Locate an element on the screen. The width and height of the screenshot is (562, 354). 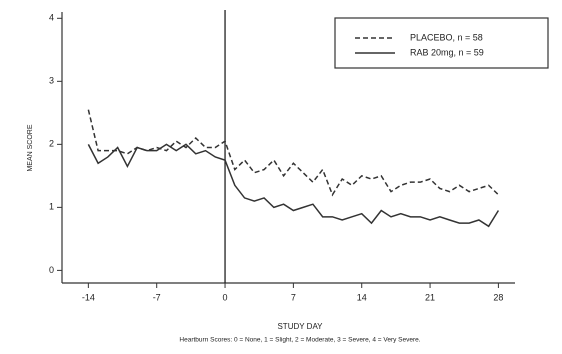
x-tick-label: 7 is located at coordinates (293, 297).